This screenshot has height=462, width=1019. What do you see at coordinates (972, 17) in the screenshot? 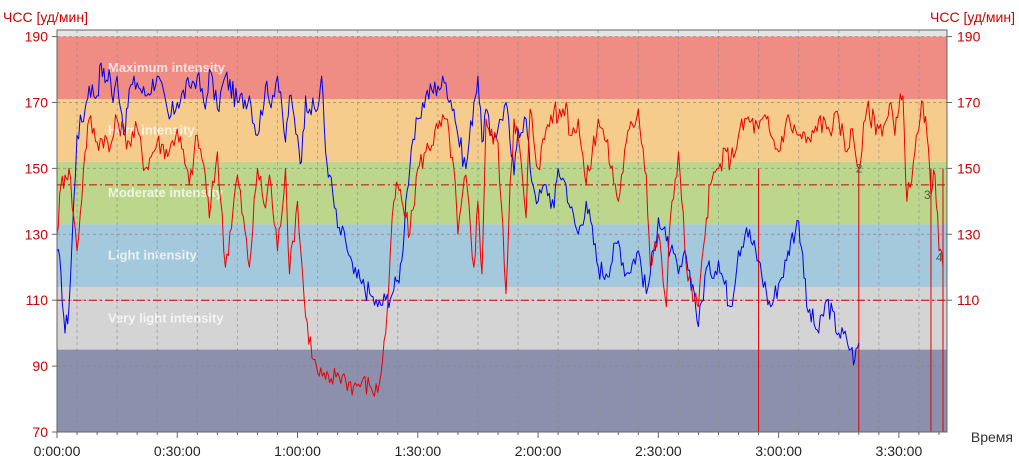
I see `y-axis-right-title: ЧСС [уд/мин]` at bounding box center [972, 17].